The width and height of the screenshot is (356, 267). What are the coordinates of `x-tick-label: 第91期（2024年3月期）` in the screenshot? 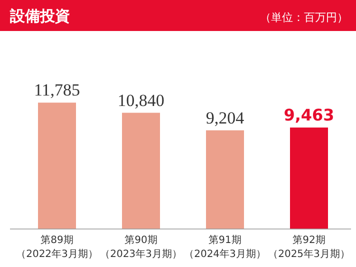 It's located at (225, 247).